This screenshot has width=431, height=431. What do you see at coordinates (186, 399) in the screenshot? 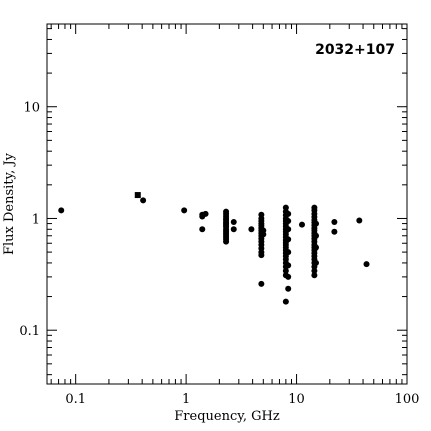
I see `x-tick-label: 1` at bounding box center [186, 399].